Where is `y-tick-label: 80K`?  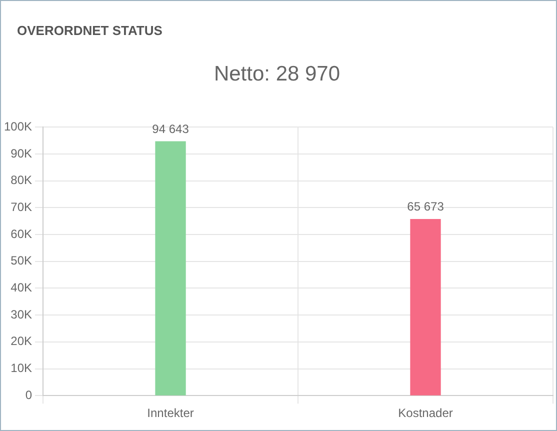 y-tick-label: 80K is located at coordinates (21, 180).